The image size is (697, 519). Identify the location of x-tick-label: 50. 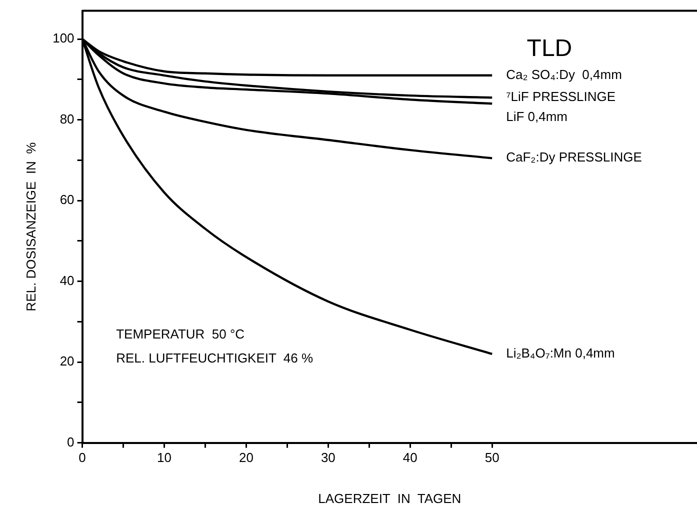
(492, 458).